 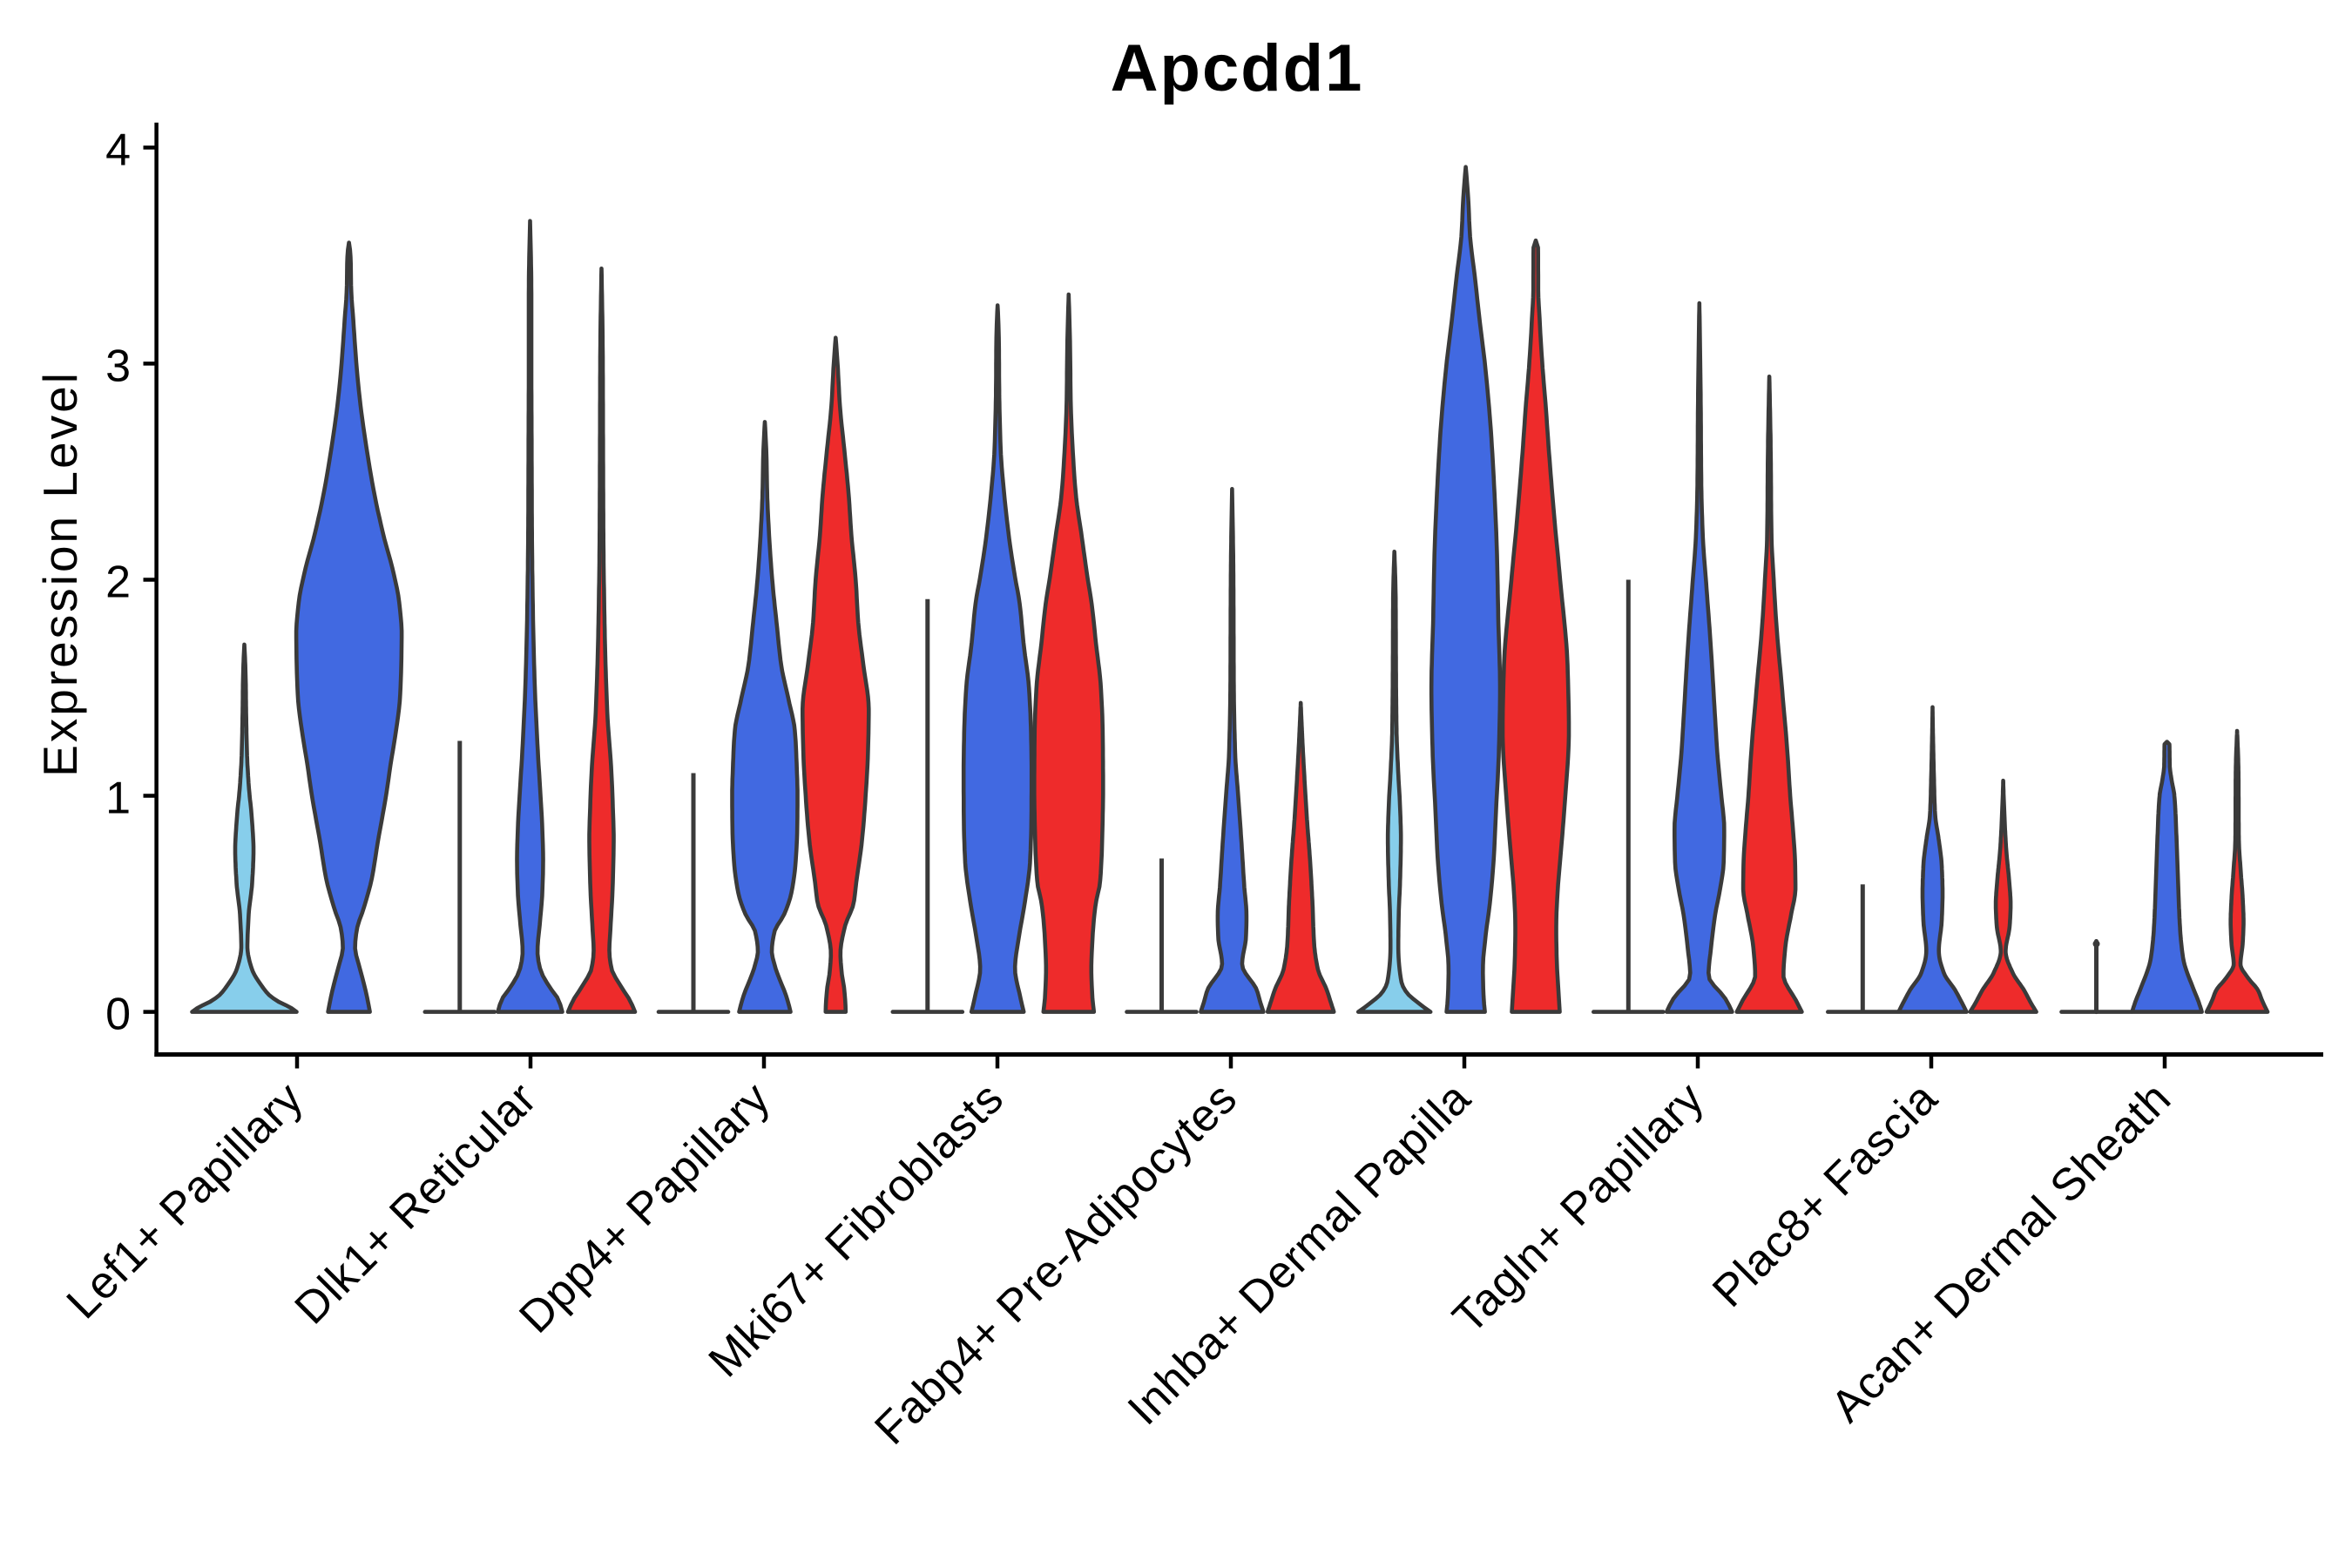 What do you see at coordinates (118, 150) in the screenshot?
I see `svg-text: 4` at bounding box center [118, 150].